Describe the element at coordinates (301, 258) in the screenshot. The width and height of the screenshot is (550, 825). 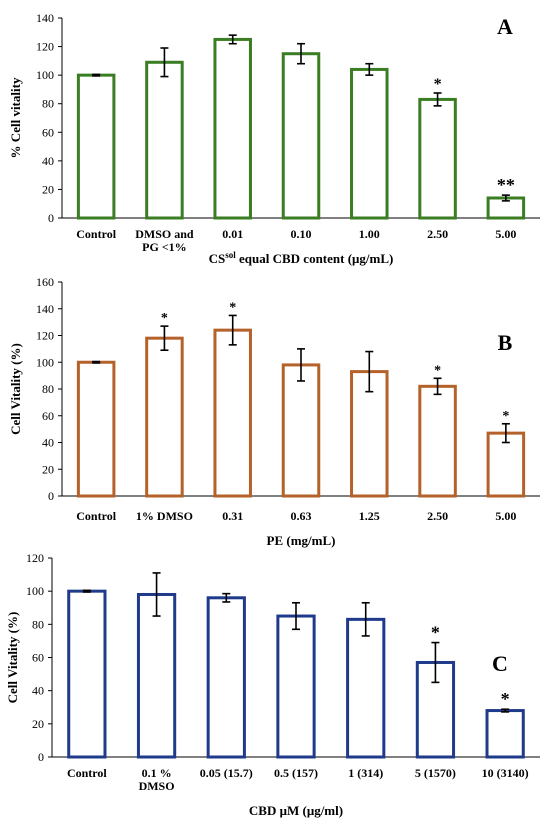
I see `x-axis-title: CSsol equal CBD content (μg/mL)` at that location.